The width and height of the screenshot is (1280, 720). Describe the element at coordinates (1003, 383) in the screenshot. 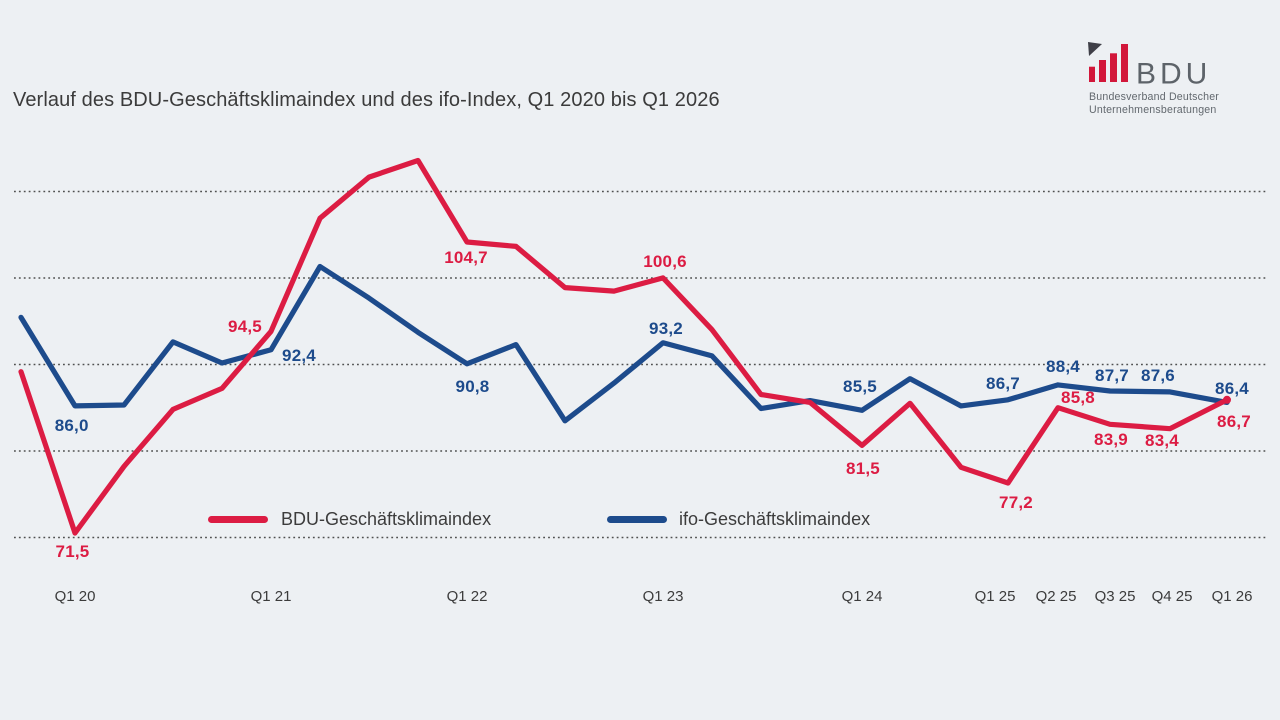

I see `value-label-ifo-q1-25: 86,7` at that location.